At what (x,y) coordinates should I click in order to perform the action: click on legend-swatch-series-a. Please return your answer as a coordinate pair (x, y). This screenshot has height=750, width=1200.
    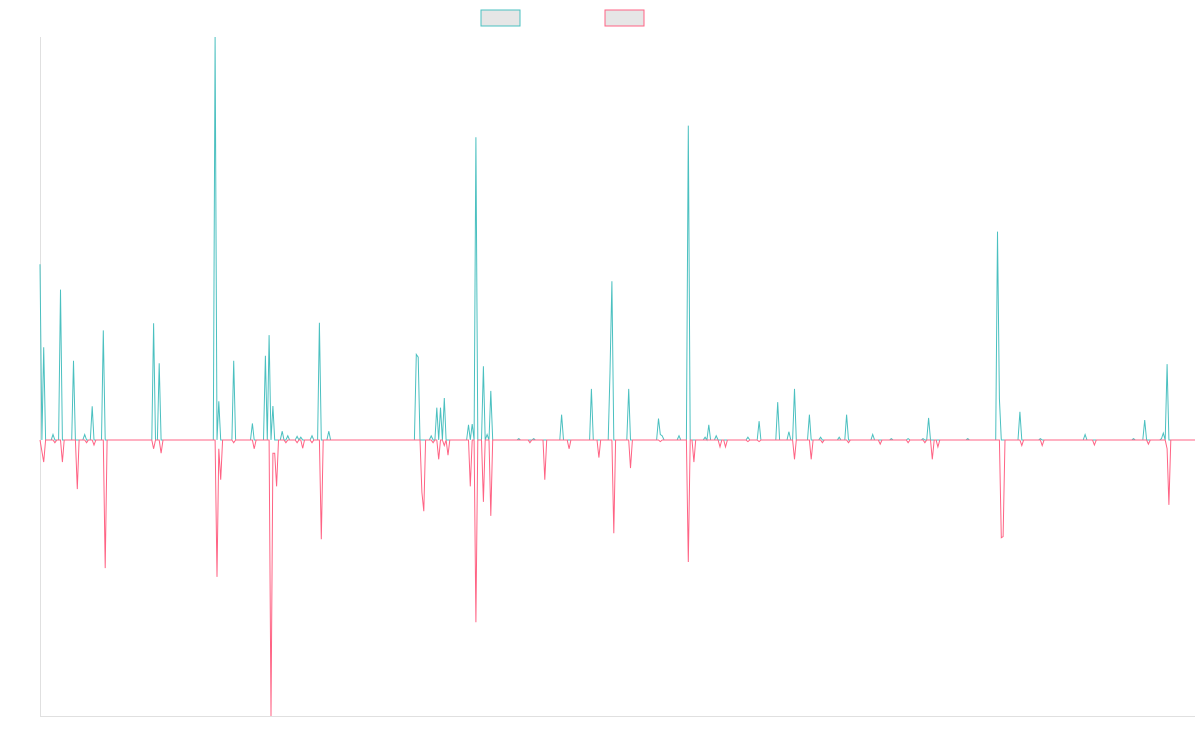
    Looking at the image, I should click on (500, 18).